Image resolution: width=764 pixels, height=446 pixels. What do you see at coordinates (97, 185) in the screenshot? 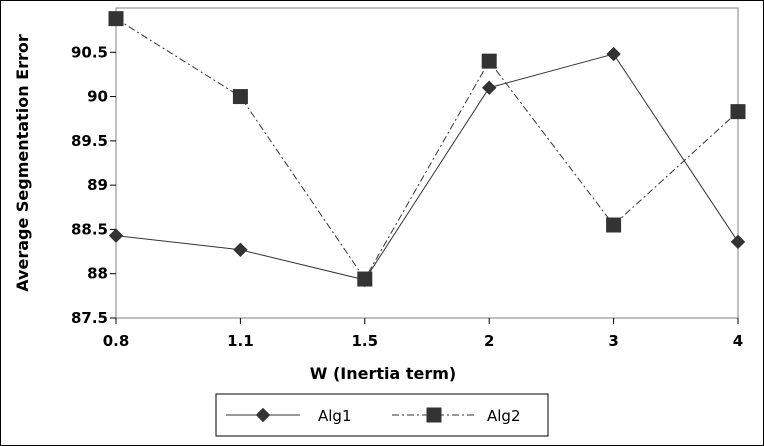
I see `y-tick-label: 89` at bounding box center [97, 185].